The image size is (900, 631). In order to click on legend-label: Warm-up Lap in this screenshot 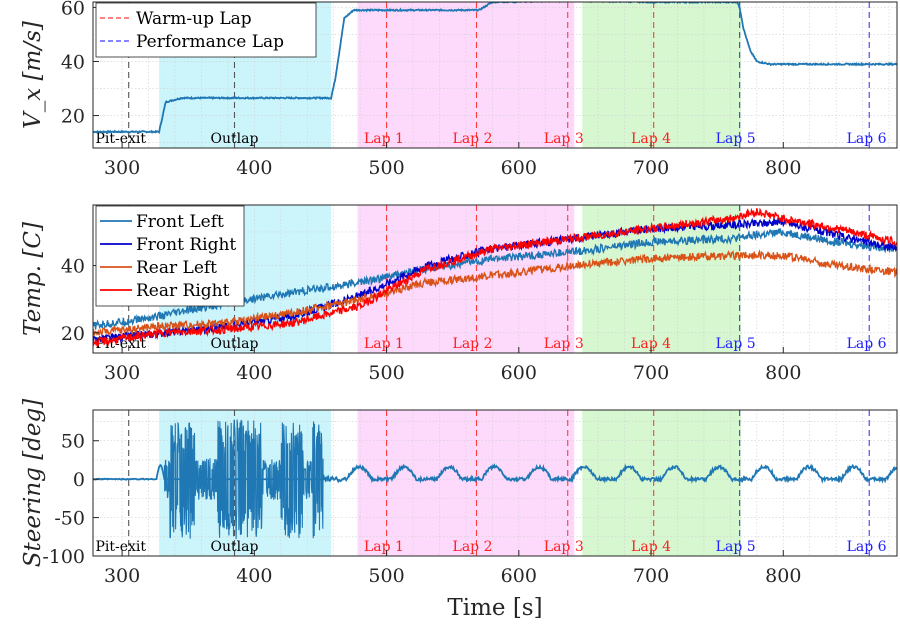, I will do `click(194, 19)`.